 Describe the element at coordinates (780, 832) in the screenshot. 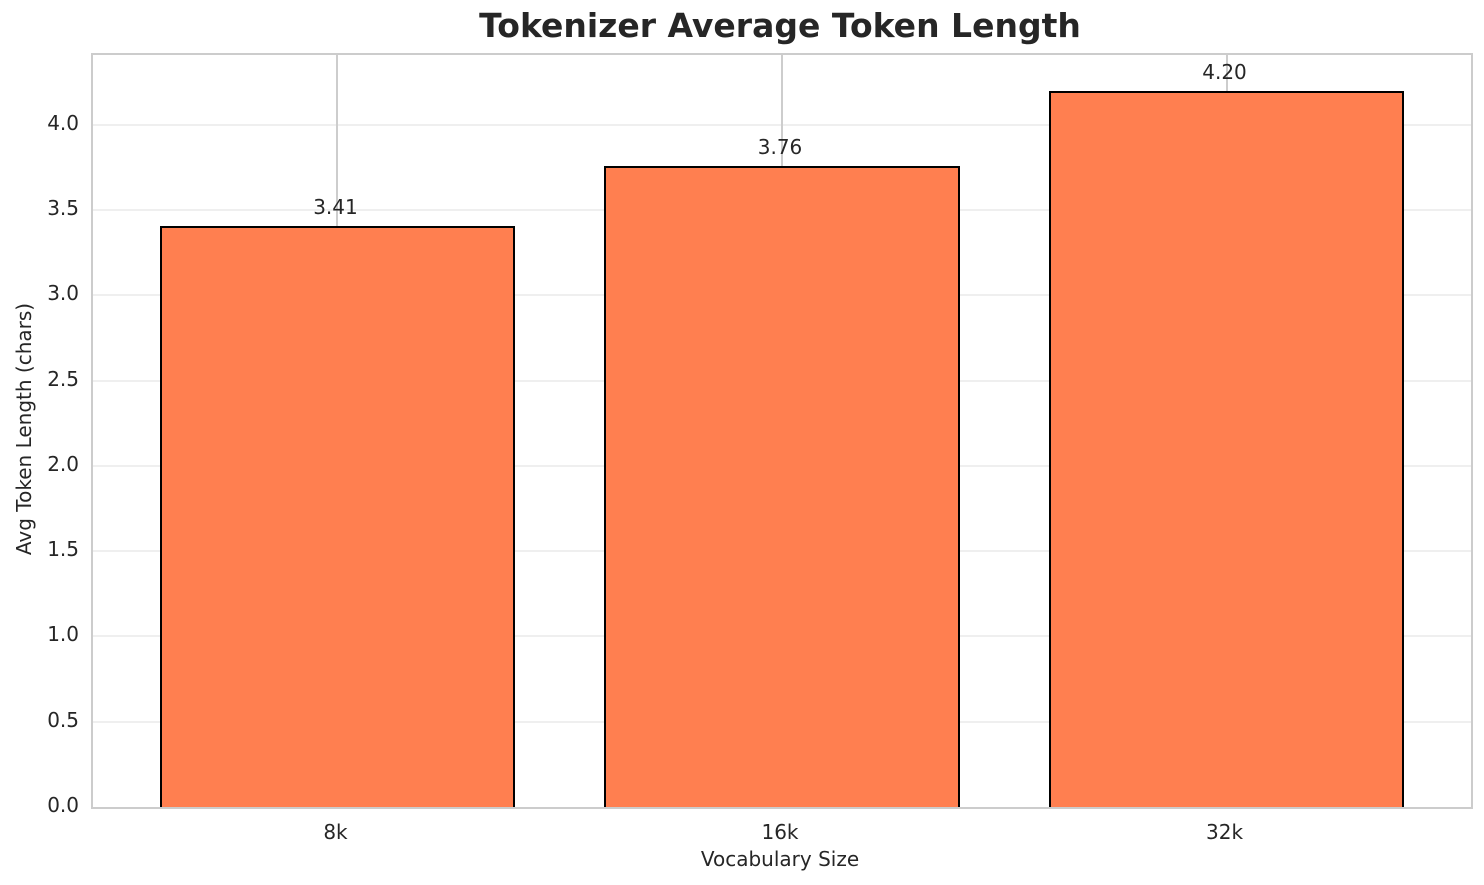

I see `x-tick-label: 16k` at that location.